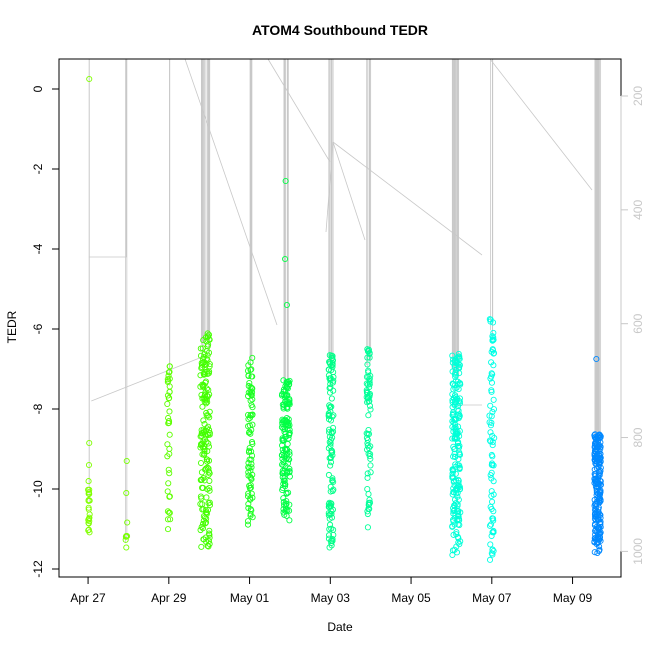 The width and height of the screenshot is (650, 655). I want to click on y-tick-label: 0, so click(38, 88).